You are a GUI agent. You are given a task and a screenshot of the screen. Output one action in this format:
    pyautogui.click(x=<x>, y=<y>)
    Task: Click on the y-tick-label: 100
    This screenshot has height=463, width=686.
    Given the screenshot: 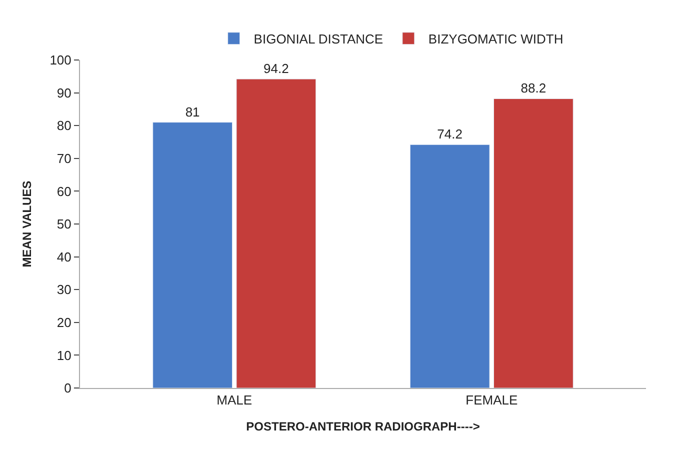 What is the action you would take?
    pyautogui.click(x=61, y=60)
    